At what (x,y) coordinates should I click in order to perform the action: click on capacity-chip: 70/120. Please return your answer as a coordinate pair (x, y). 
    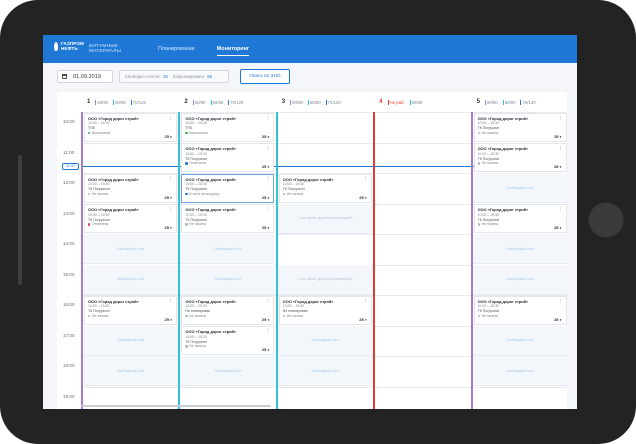
    Looking at the image, I should click on (138, 102).